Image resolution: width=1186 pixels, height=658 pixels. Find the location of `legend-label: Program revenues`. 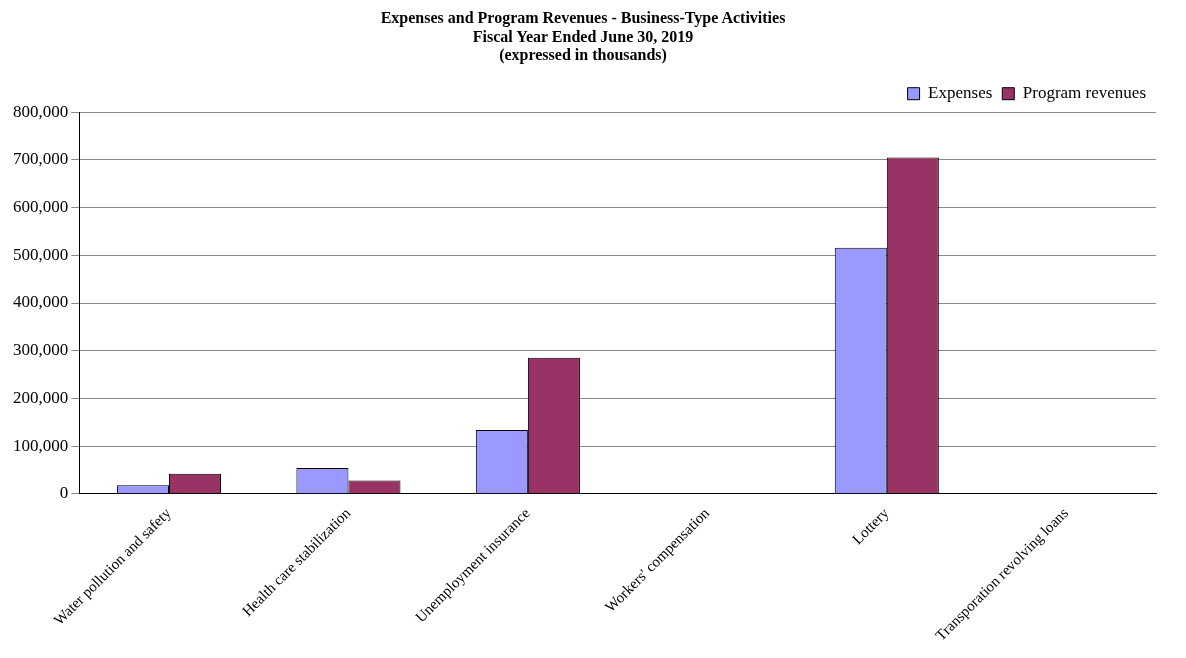

legend-label: Program revenues is located at coordinates (1084, 93).